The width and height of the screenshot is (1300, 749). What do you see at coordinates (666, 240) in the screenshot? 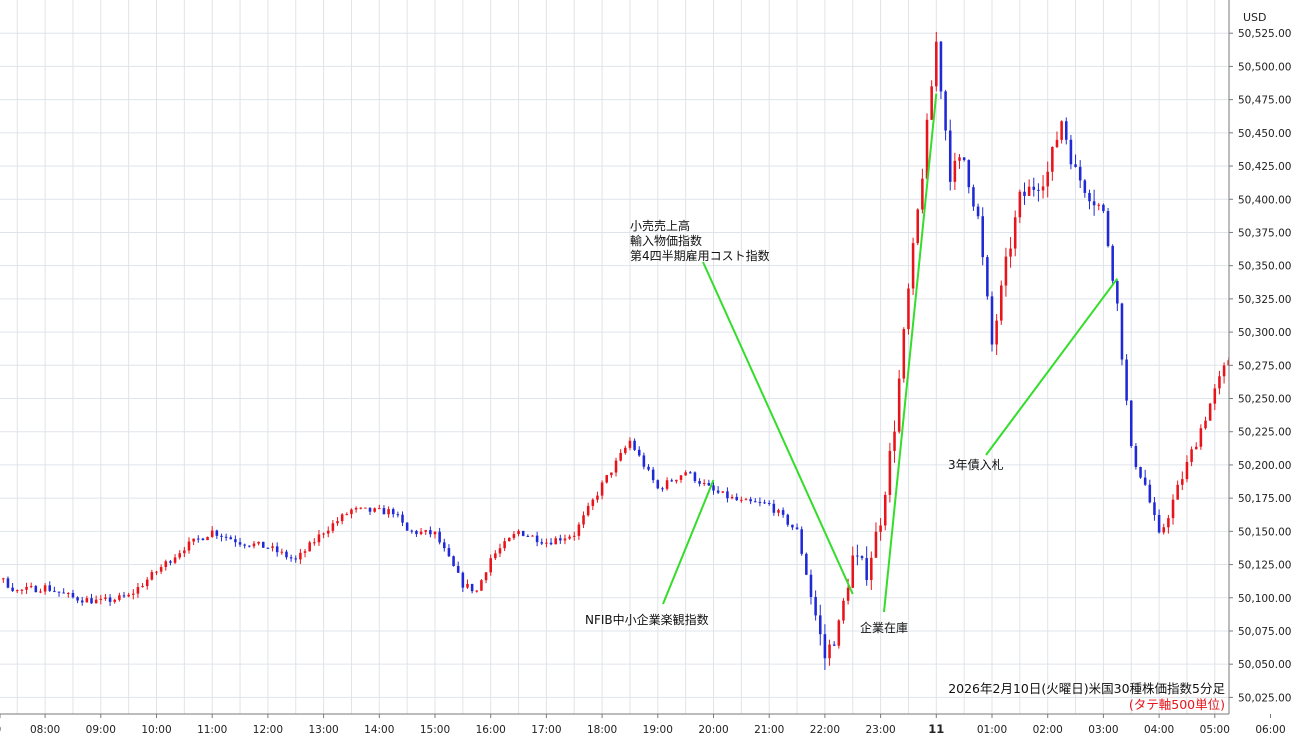
I see `annotation-label: 輸入物価指数` at bounding box center [666, 240].